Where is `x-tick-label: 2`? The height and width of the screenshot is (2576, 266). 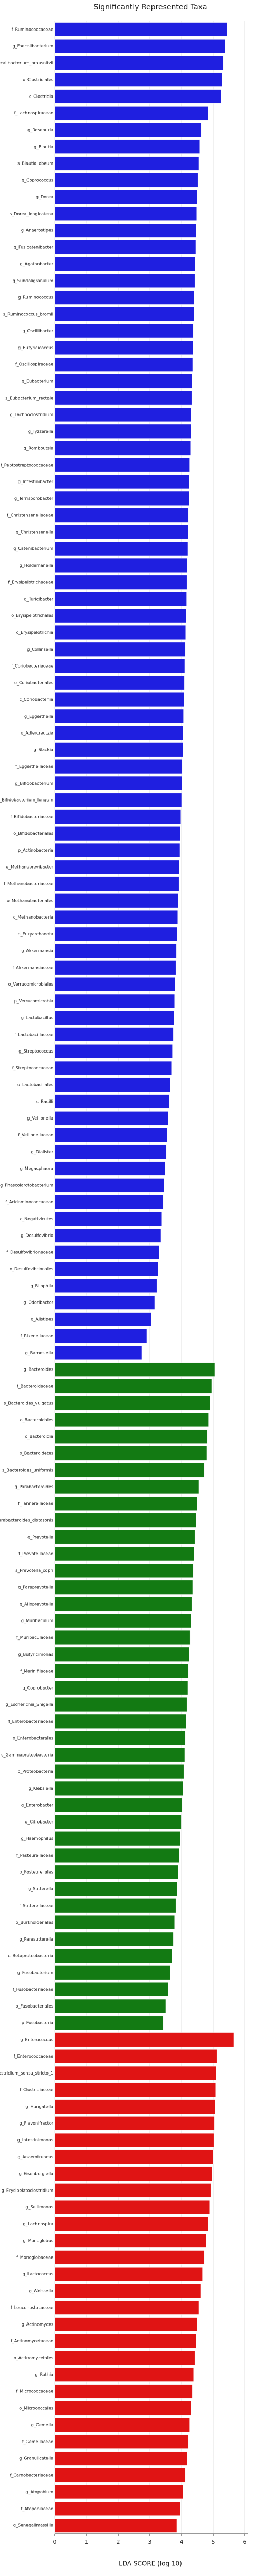
x-tick-label: 2 is located at coordinates (118, 2542).